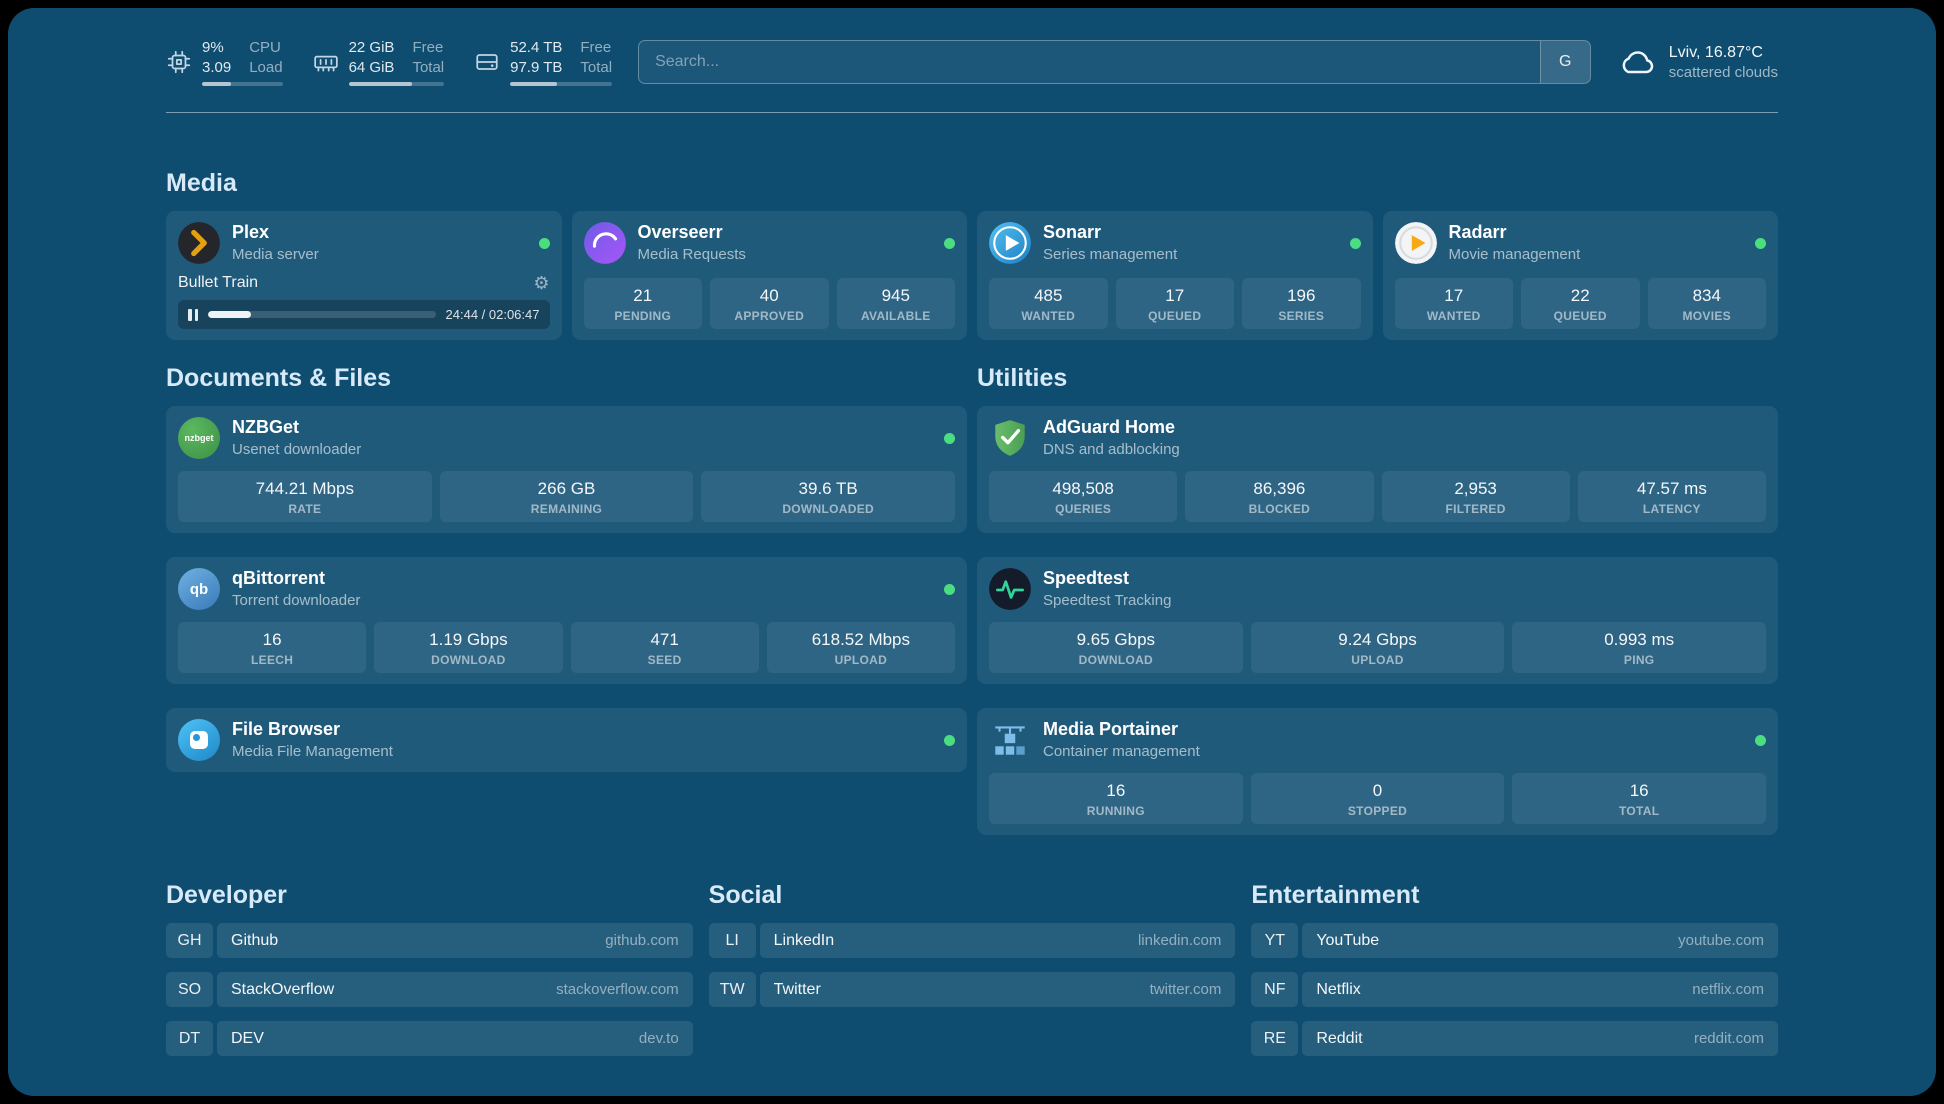 The image size is (1944, 1104). Describe the element at coordinates (1185, 990) in the screenshot. I see `bookmark-url: twitter.com` at that location.